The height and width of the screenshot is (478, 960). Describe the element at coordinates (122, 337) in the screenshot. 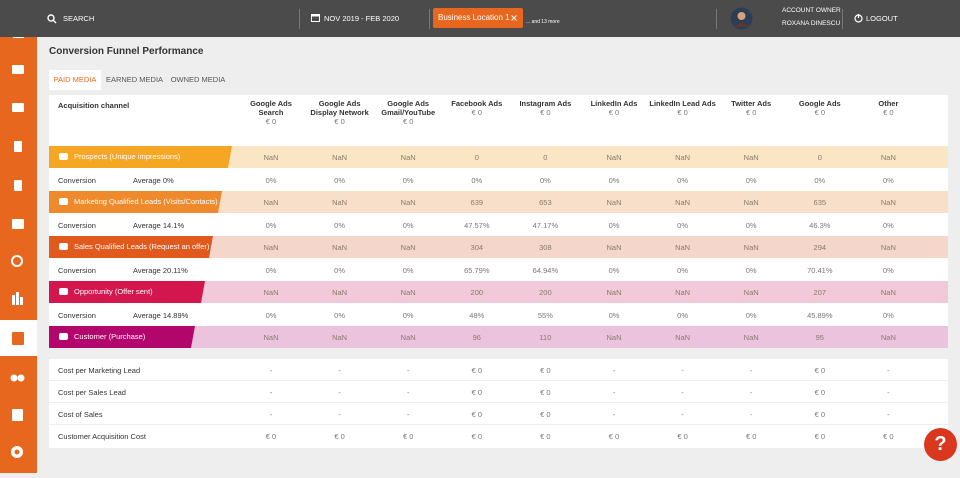

I see `stage-label: Customer (Purchase)` at that location.